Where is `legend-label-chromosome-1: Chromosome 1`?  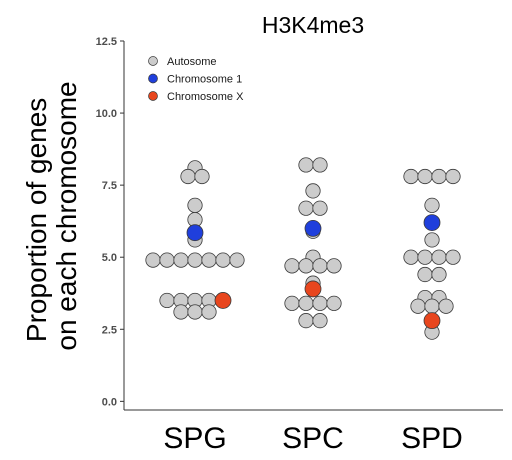
legend-label-chromosome-1: Chromosome 1 is located at coordinates (204, 80).